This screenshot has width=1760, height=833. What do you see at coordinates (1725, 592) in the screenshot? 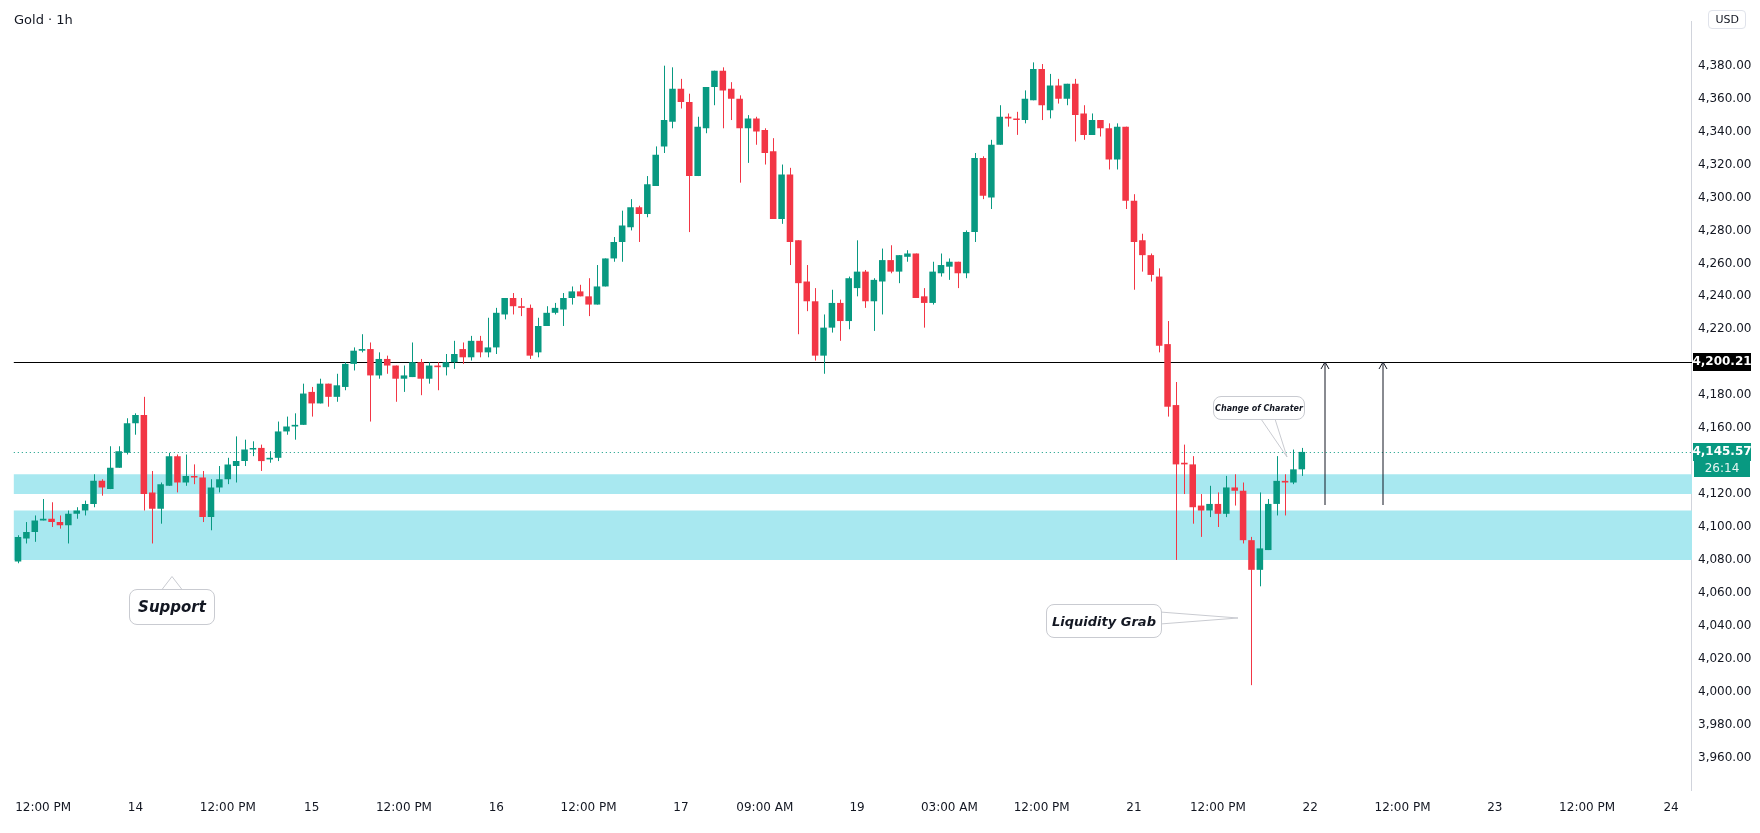
I see `y-tick-label: 4,060.00` at bounding box center [1725, 592].